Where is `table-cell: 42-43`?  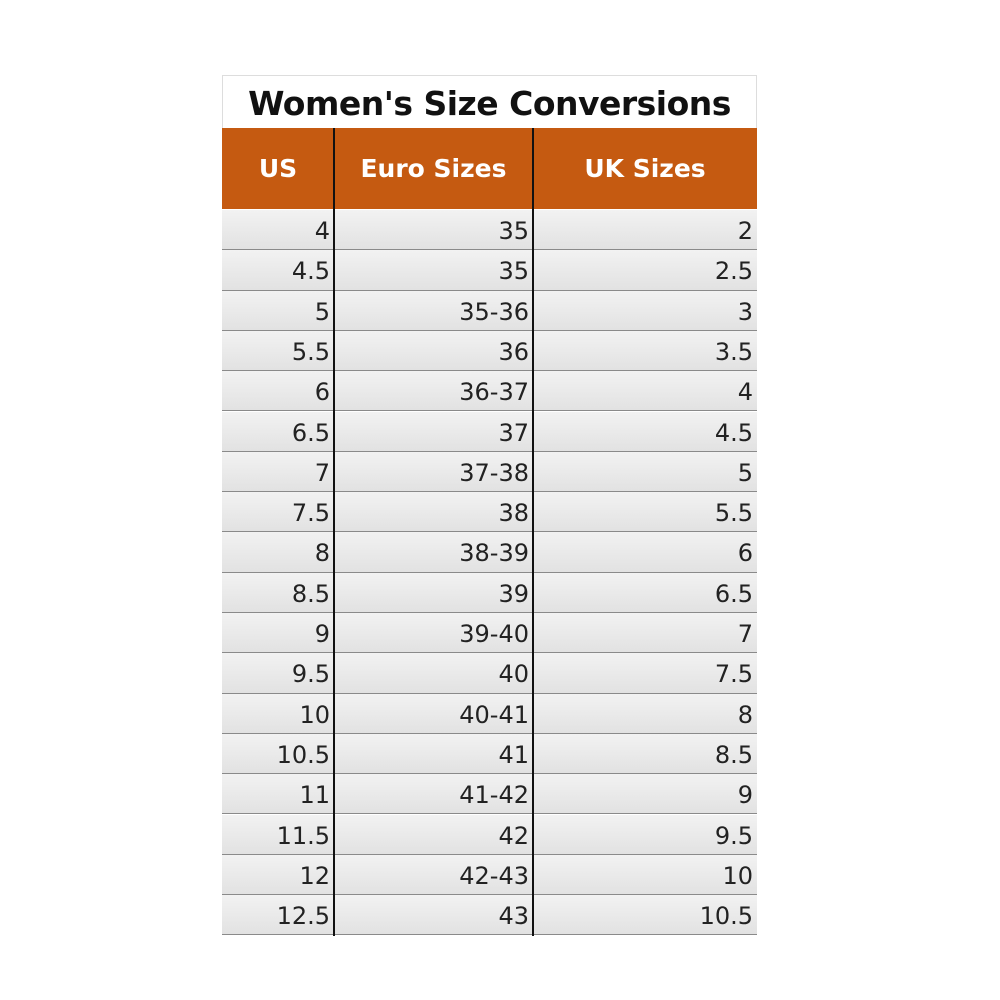 table-cell: 42-43 is located at coordinates (433, 875).